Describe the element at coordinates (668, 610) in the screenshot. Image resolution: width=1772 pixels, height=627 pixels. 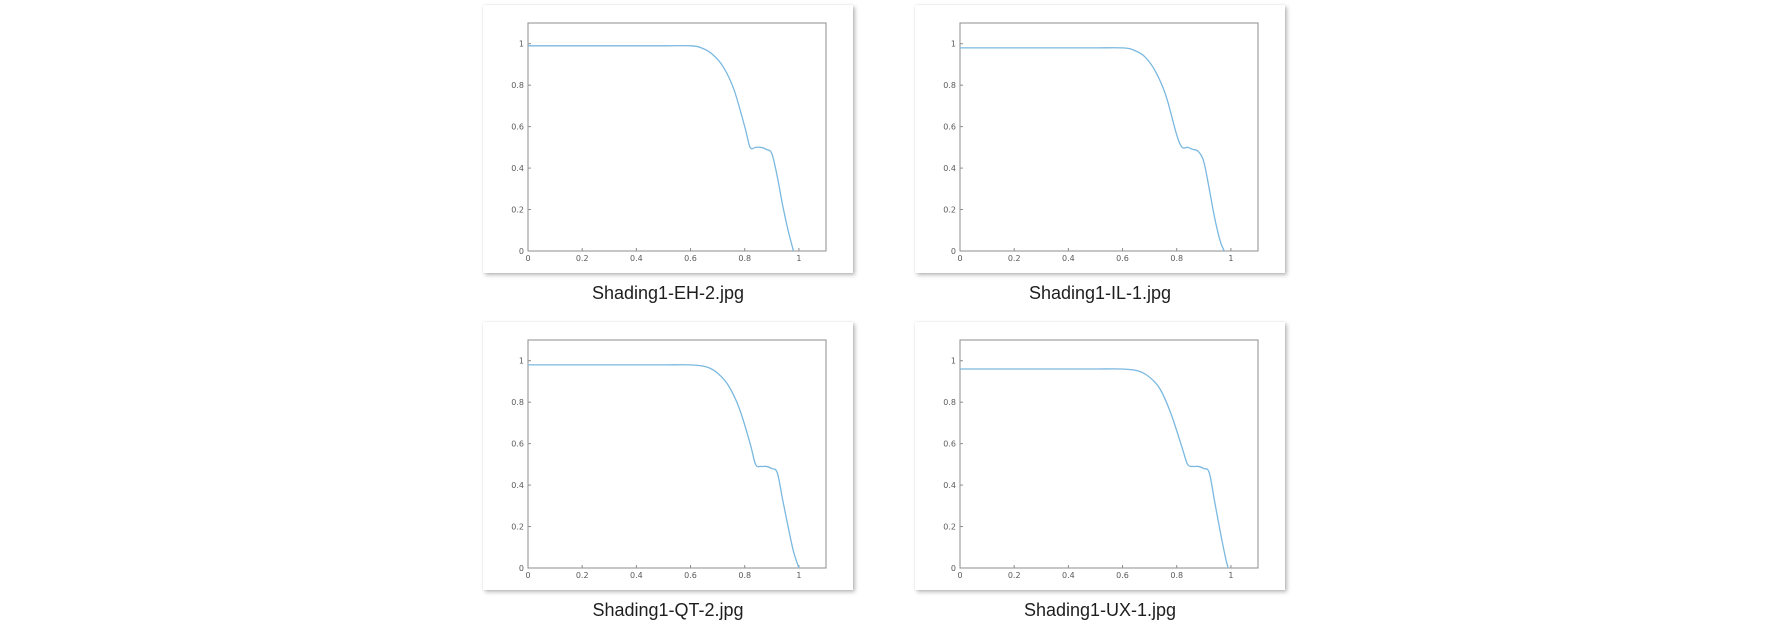
I see `file-name-label-3: Shading1-QT-2.jpg` at that location.